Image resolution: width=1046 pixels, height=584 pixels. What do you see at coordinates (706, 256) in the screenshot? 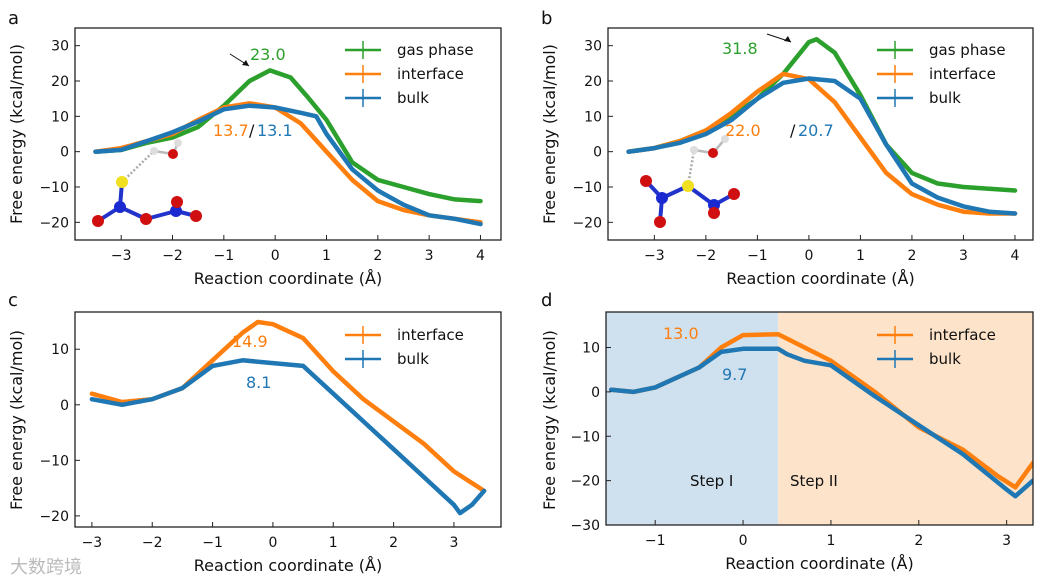
I see `x-tick-label: −2` at bounding box center [706, 256].